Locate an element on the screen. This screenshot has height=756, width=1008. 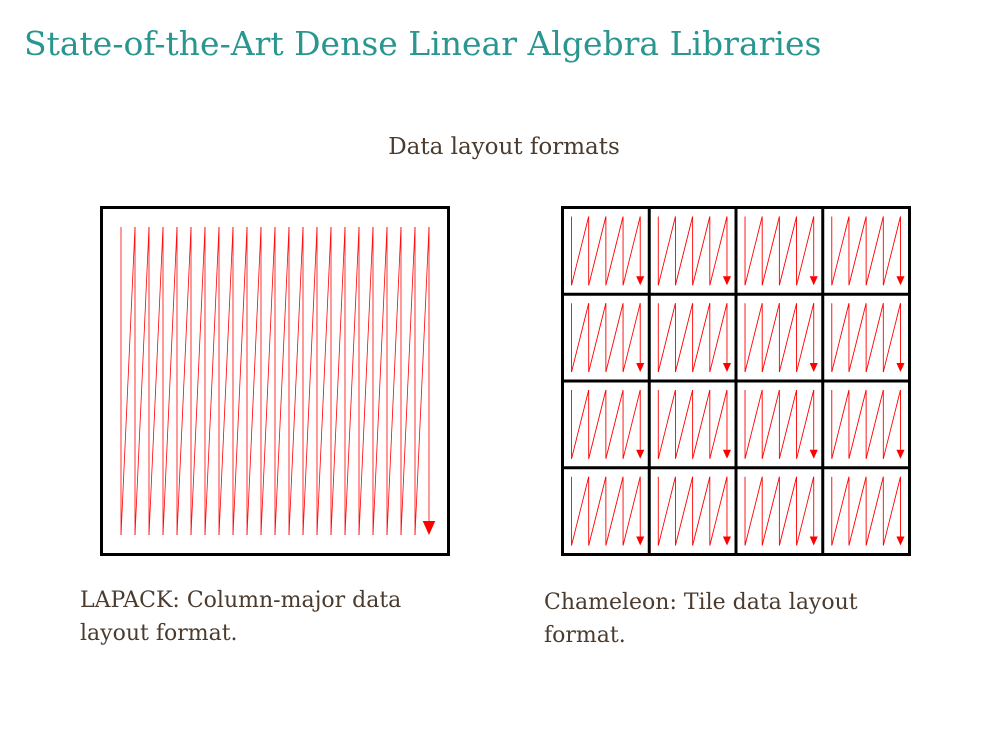
lapack-trace is located at coordinates (278, 381).